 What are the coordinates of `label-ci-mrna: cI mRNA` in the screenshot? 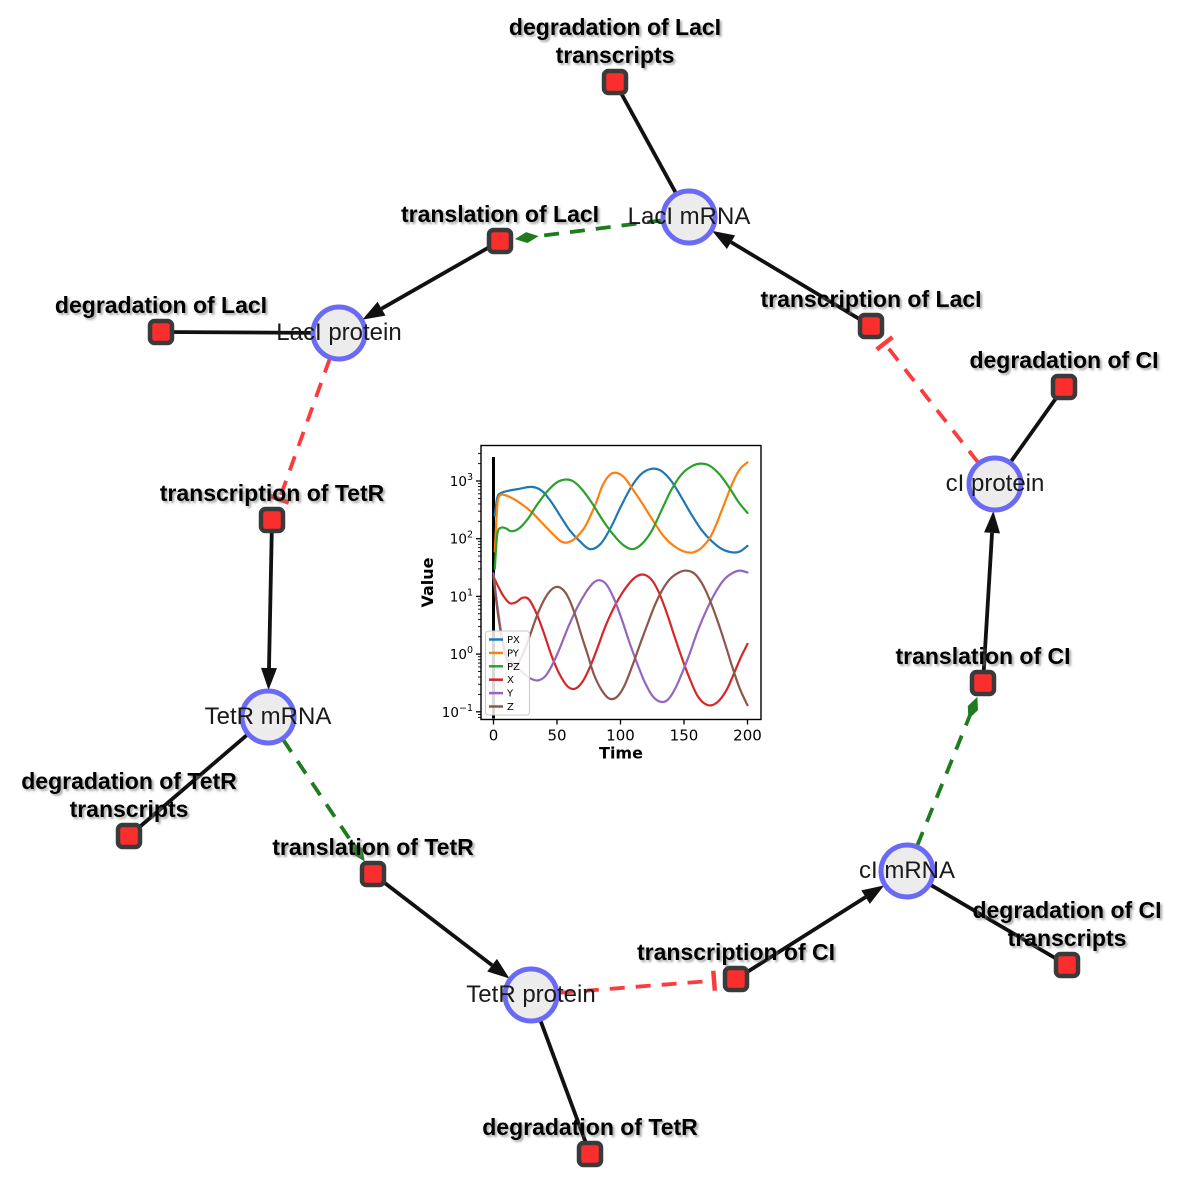 It's located at (907, 870).